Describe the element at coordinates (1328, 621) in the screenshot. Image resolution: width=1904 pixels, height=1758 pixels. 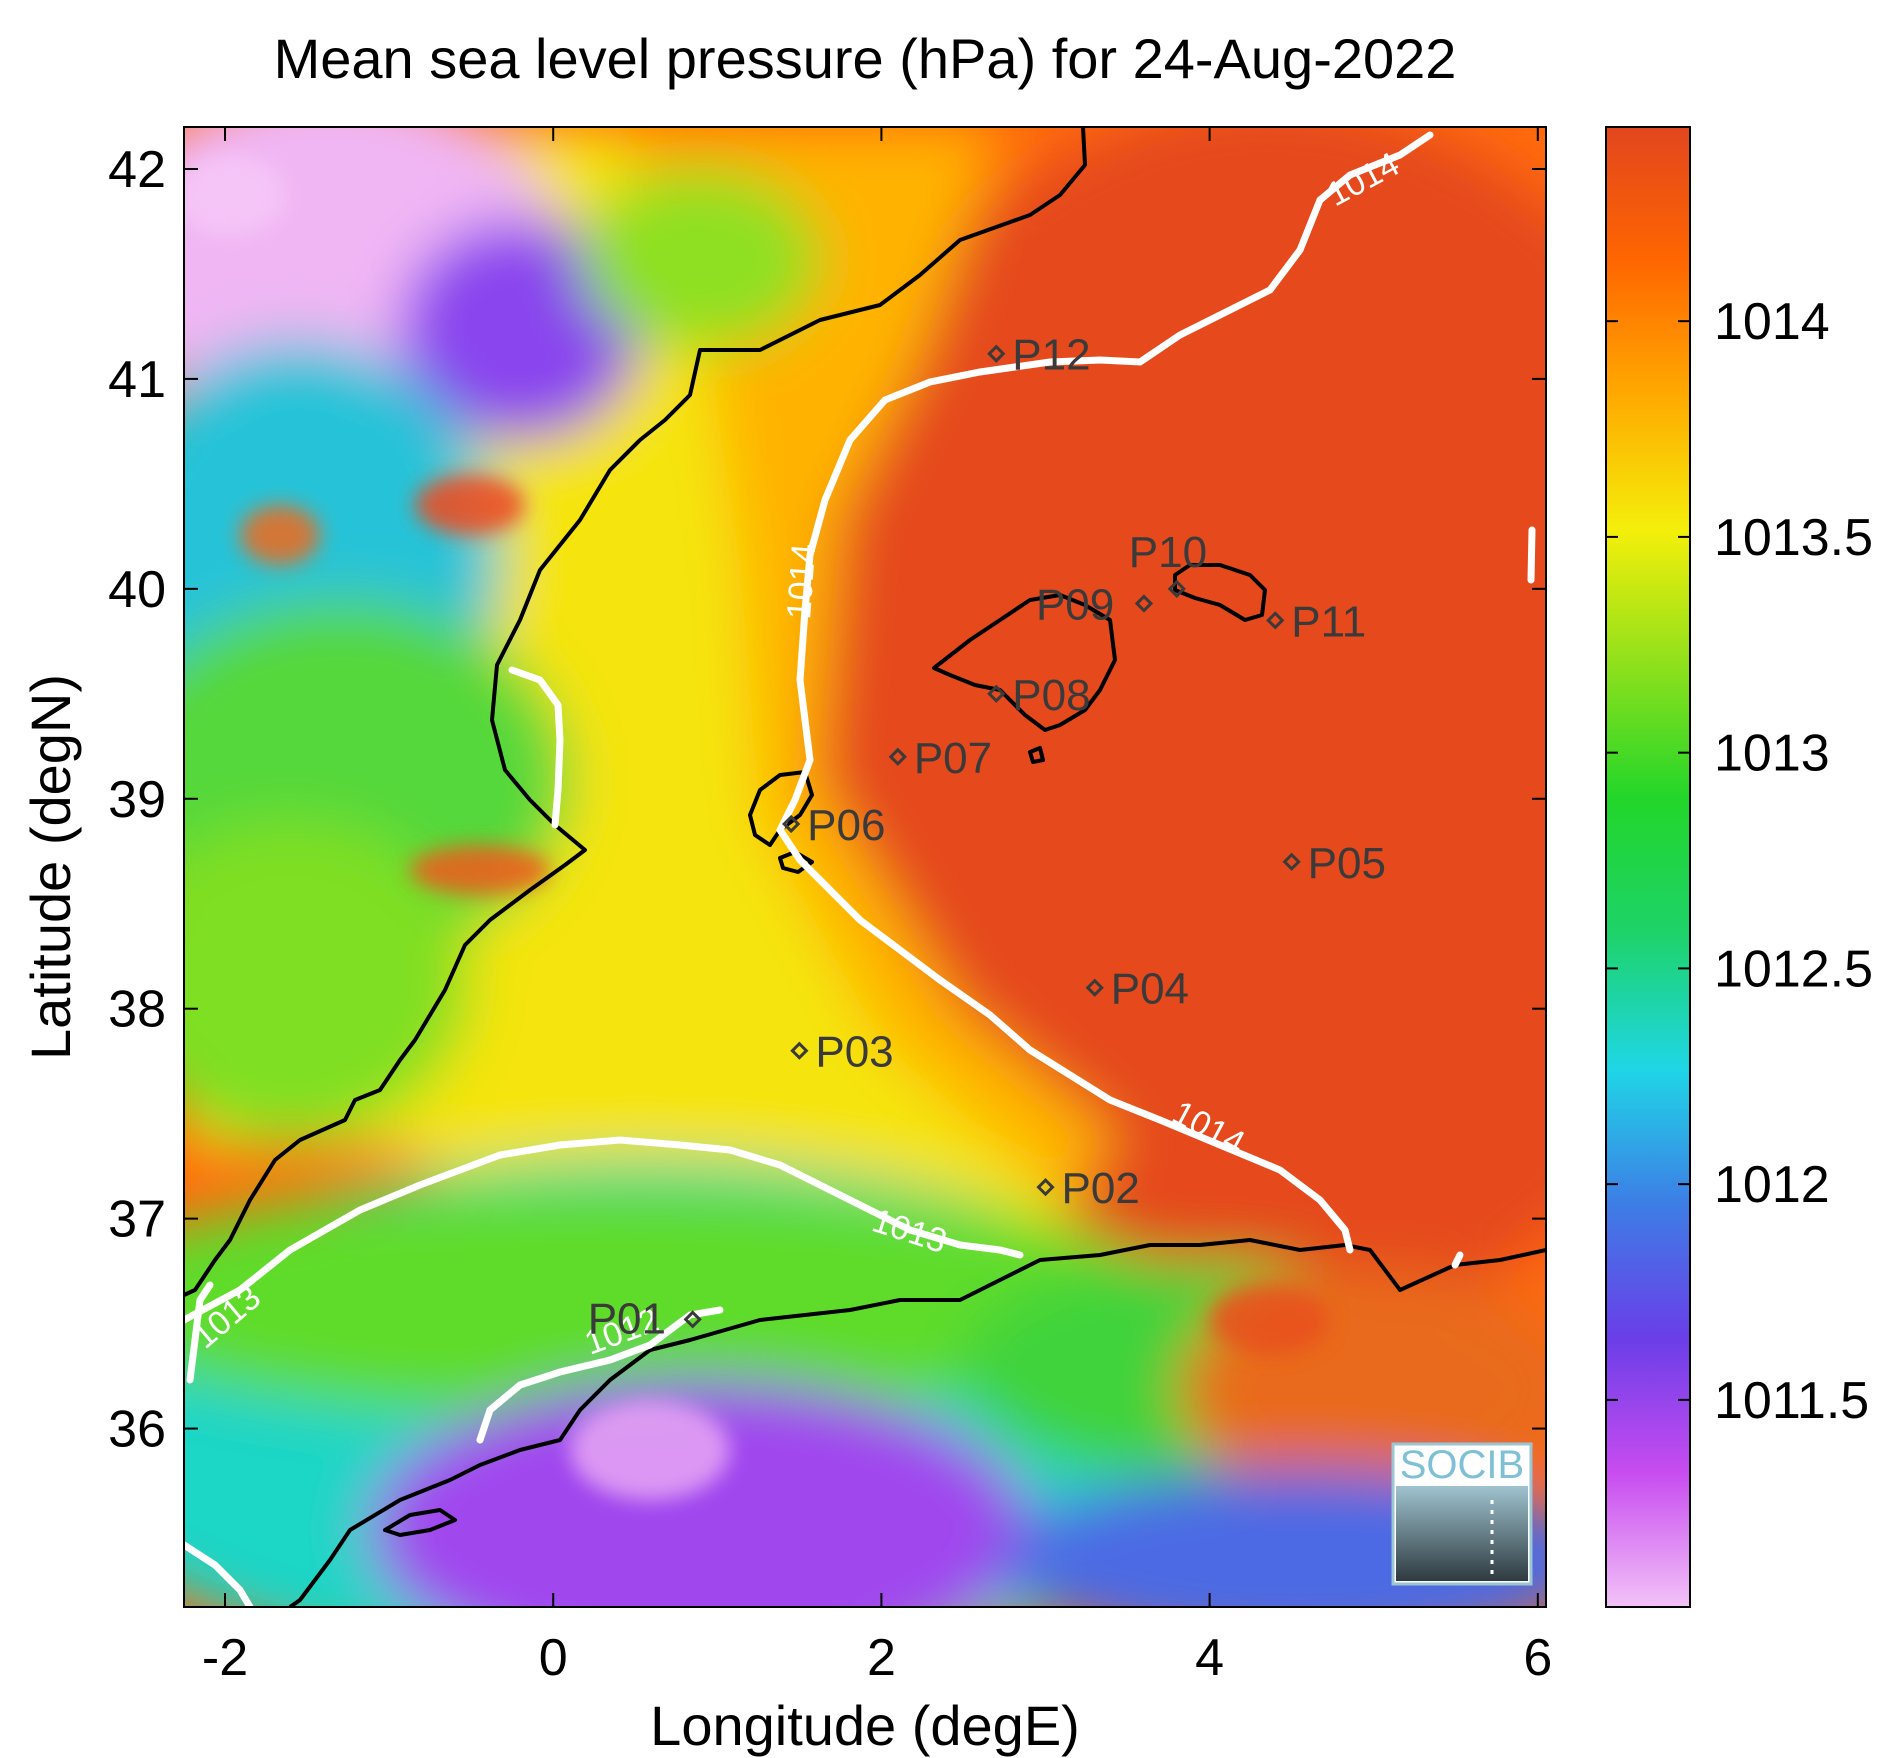
I see `station-label: P11` at that location.